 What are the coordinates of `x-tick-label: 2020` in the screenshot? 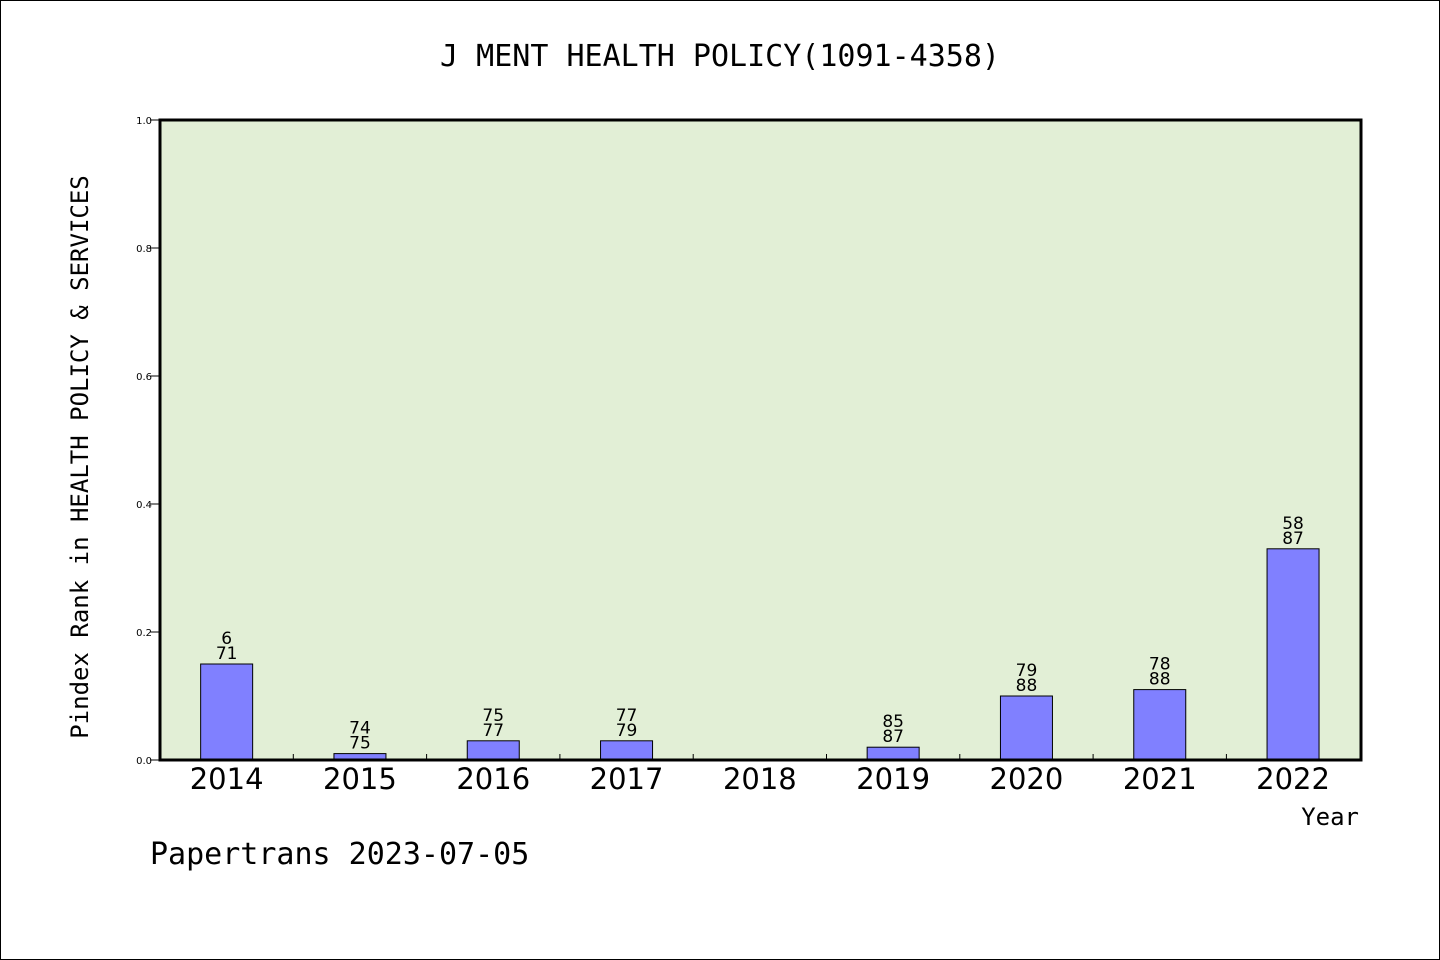 It's located at (1027, 779).